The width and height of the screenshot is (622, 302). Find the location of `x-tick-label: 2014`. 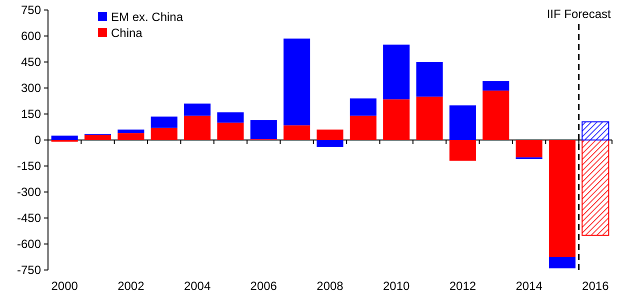

x-tick-label: 2014 is located at coordinates (529, 286).